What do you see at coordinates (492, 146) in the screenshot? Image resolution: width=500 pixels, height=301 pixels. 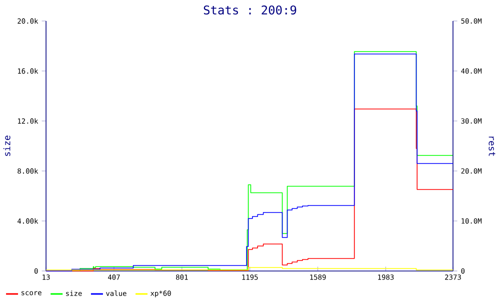 I see `y2-axis-title: rest` at bounding box center [492, 146].